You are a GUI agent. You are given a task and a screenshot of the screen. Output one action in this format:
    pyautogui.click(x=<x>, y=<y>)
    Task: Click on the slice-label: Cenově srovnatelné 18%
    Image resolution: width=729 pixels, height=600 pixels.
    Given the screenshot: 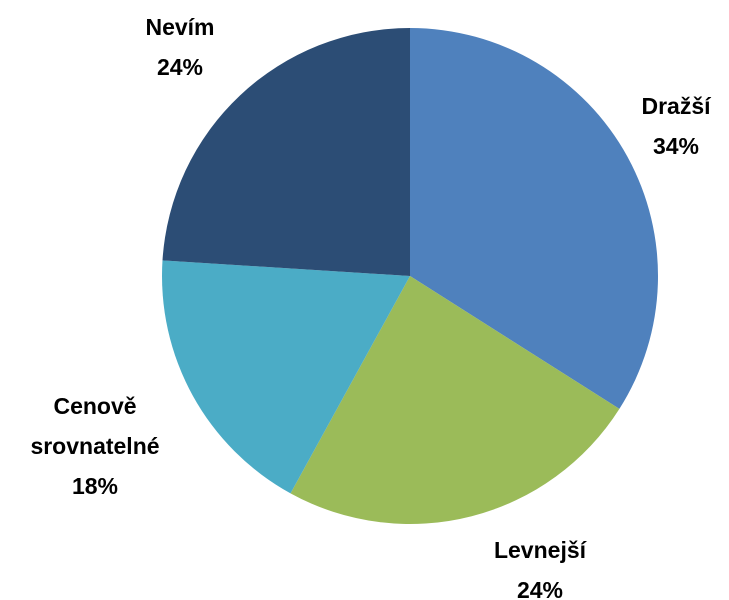 What is the action you would take?
    pyautogui.click(x=95, y=446)
    